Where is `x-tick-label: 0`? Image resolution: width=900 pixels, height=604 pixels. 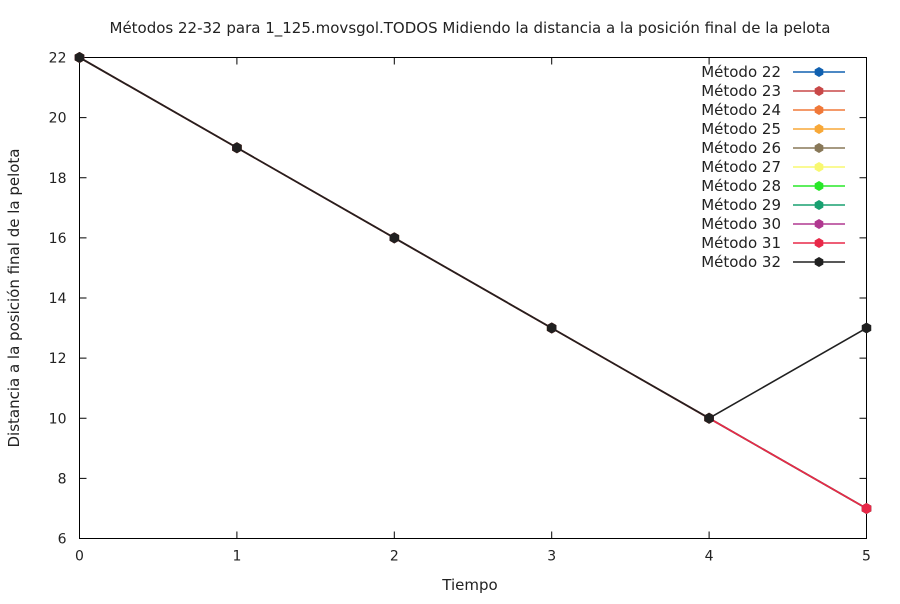 x-tick-label: 0 is located at coordinates (79, 557).